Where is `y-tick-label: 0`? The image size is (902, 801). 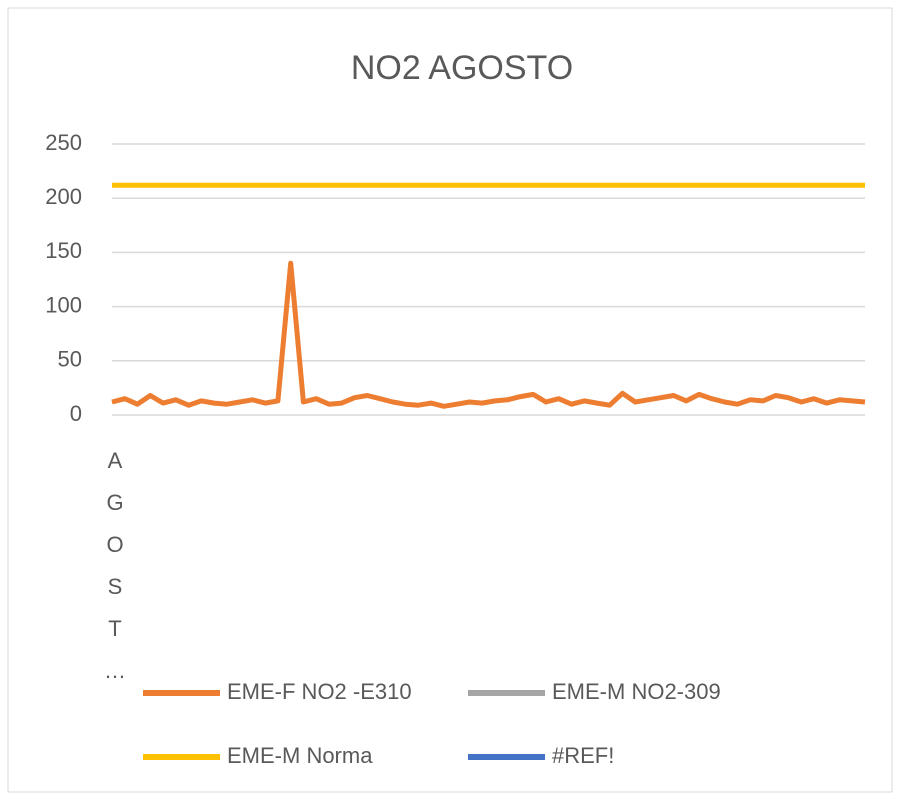
y-tick-label: 0 is located at coordinates (76, 413).